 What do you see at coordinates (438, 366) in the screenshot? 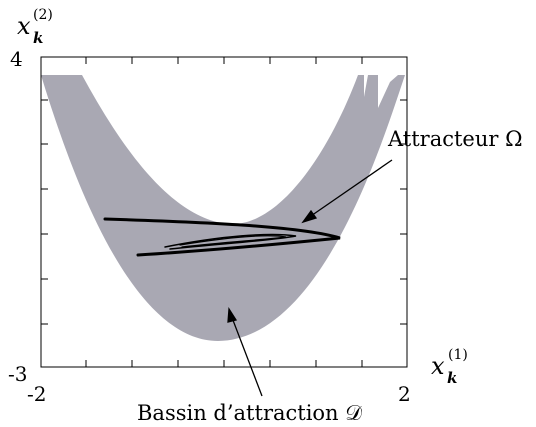
I see `x-axis-label-base: x` at bounding box center [438, 366].